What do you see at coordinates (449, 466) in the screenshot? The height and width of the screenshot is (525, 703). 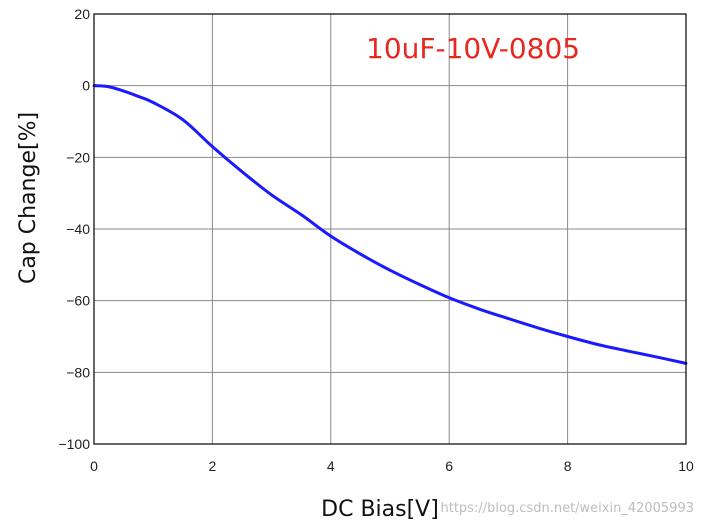 I see `x-tick-label: 6` at bounding box center [449, 466].